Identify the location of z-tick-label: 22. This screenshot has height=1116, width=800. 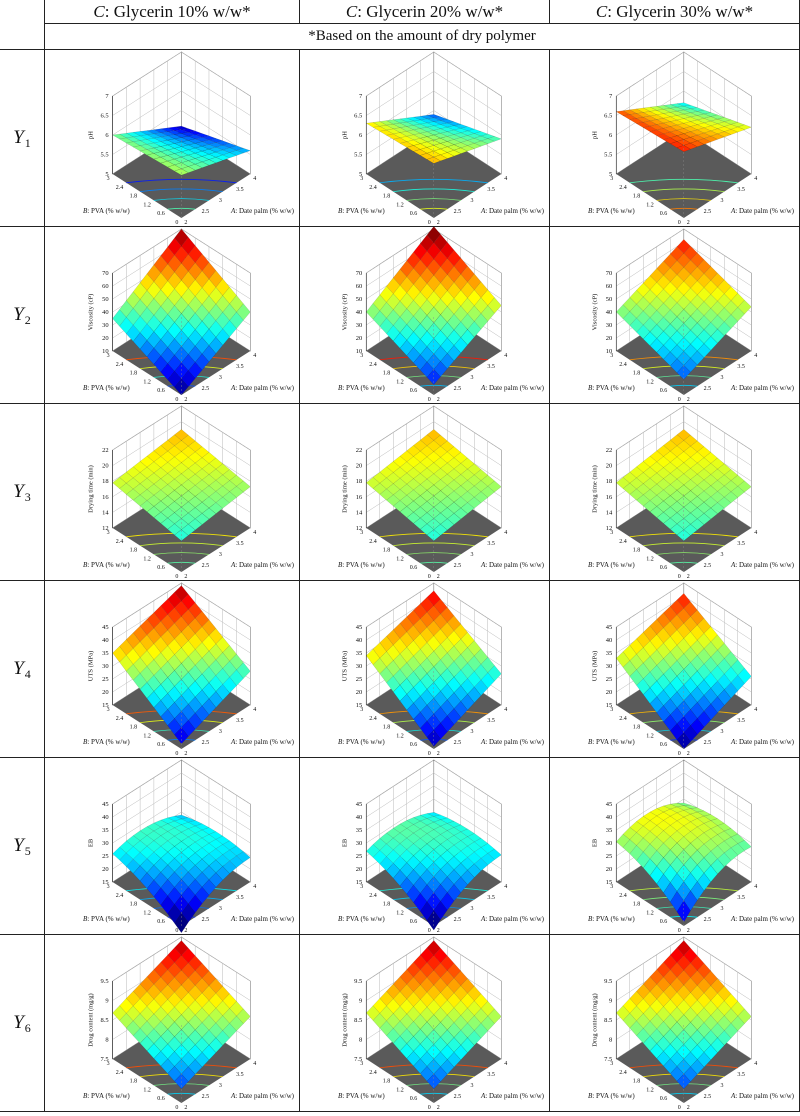
(105, 450).